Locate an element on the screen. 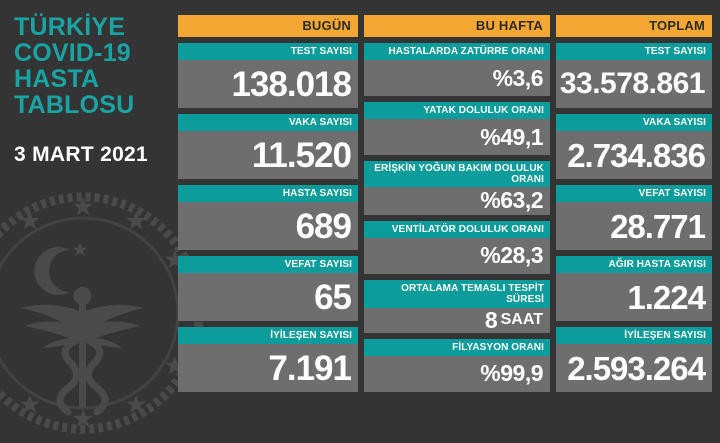 The image size is (720, 443). stat-value: 7.191 is located at coordinates (268, 368).